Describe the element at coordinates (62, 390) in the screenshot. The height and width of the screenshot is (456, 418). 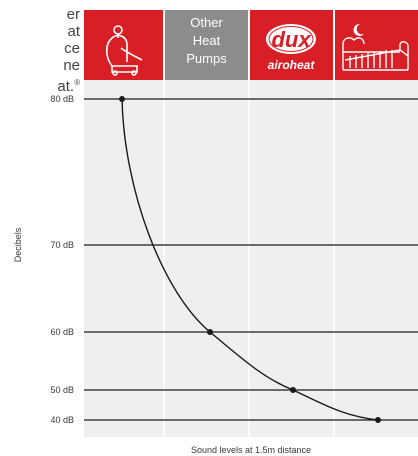
I see `y-tick-label-50: 50 dB` at that location.